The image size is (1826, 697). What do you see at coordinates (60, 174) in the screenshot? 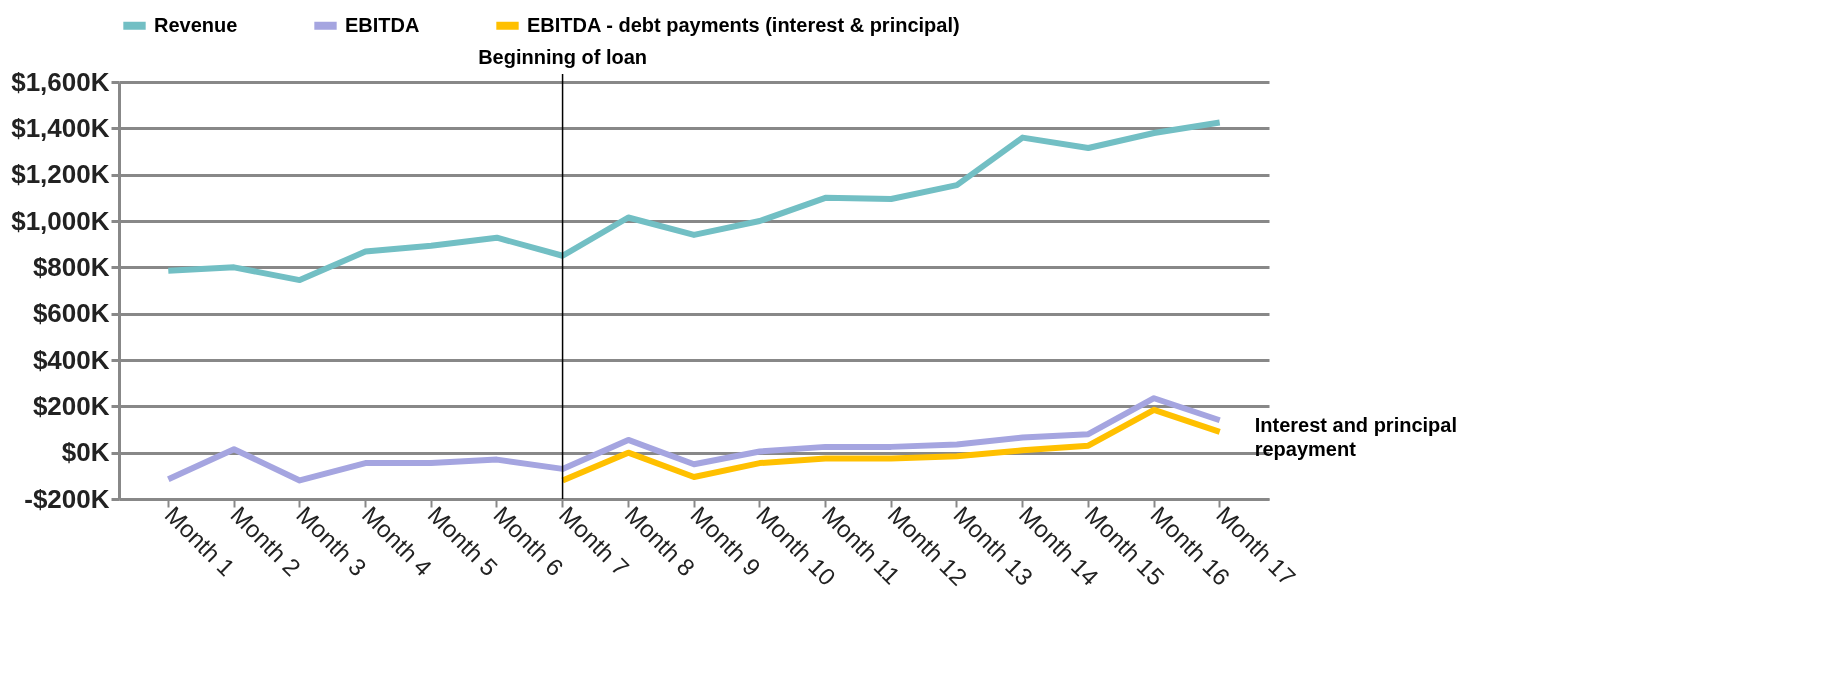
I see `y-tick-label: $1,200K` at bounding box center [60, 174].